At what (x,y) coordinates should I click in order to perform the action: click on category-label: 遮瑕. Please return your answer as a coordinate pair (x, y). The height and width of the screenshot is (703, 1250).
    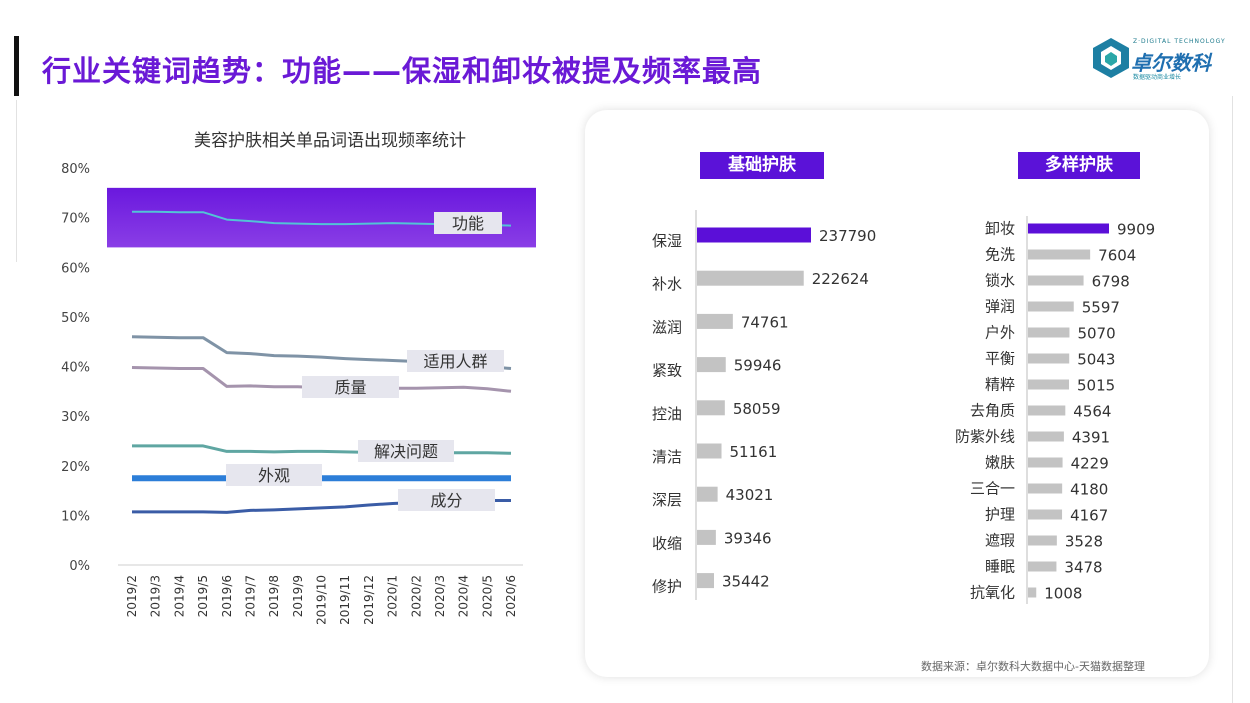
    Looking at the image, I should click on (1000, 541).